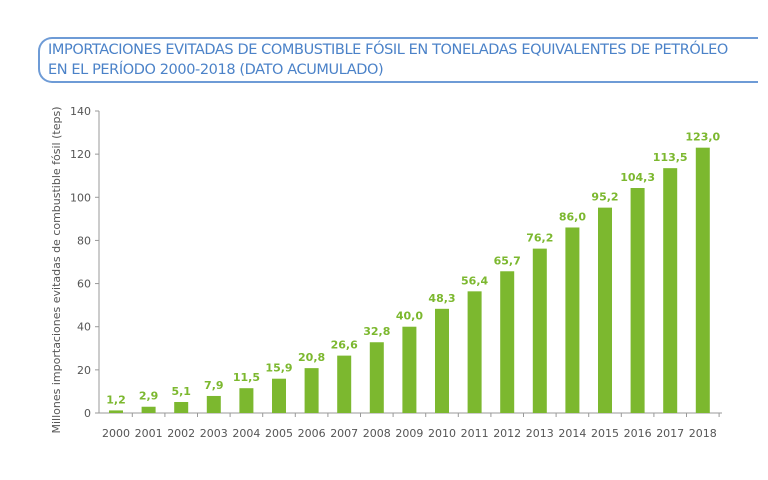 The width and height of the screenshot is (768, 480). What do you see at coordinates (87, 413) in the screenshot?
I see `y-tick-label: 0` at bounding box center [87, 413].